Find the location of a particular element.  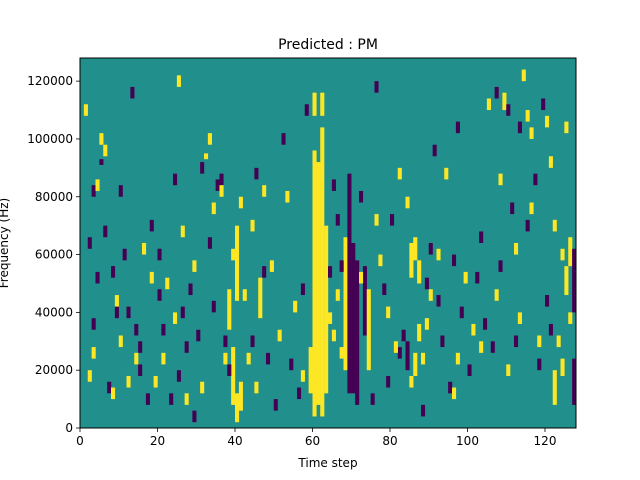

y-tick-label: 40000 is located at coordinates (54, 312).